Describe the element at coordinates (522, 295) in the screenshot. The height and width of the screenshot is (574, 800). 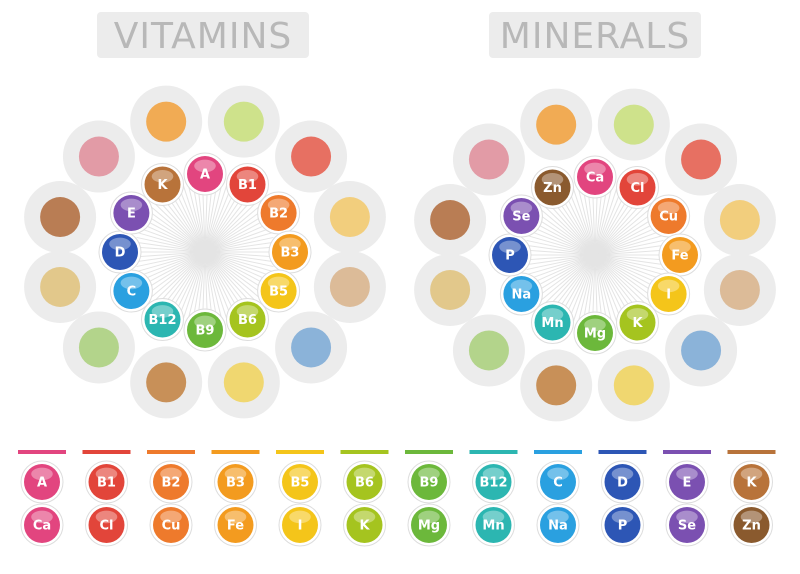
I see `badge-label: Na` at that location.